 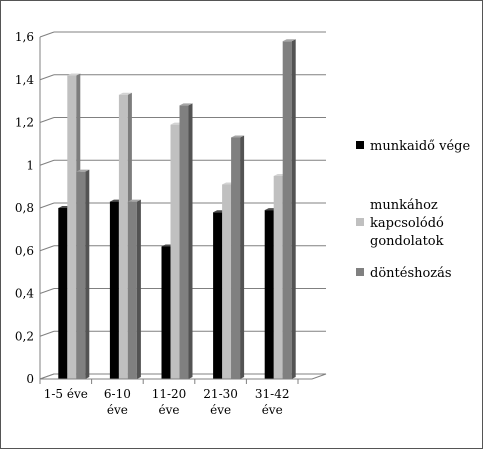 What do you see at coordinates (117, 394) in the screenshot?
I see `x-tick-label: 6-10` at bounding box center [117, 394].